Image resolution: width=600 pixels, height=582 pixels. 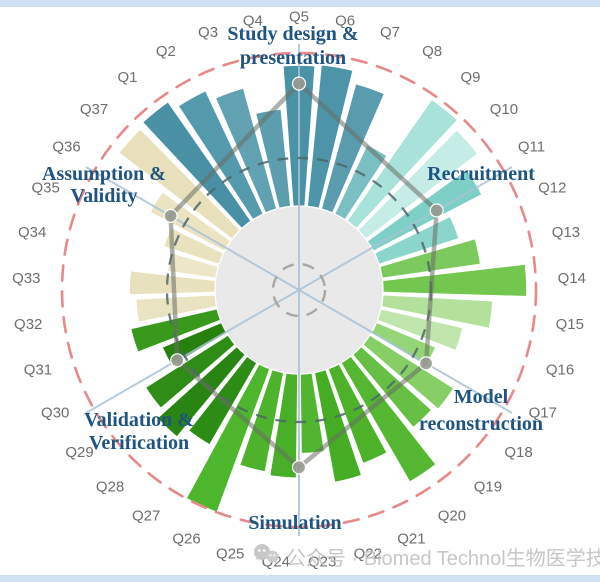 What do you see at coordinates (166, 51) in the screenshot?
I see `q-label-Q2: Q2` at bounding box center [166, 51].